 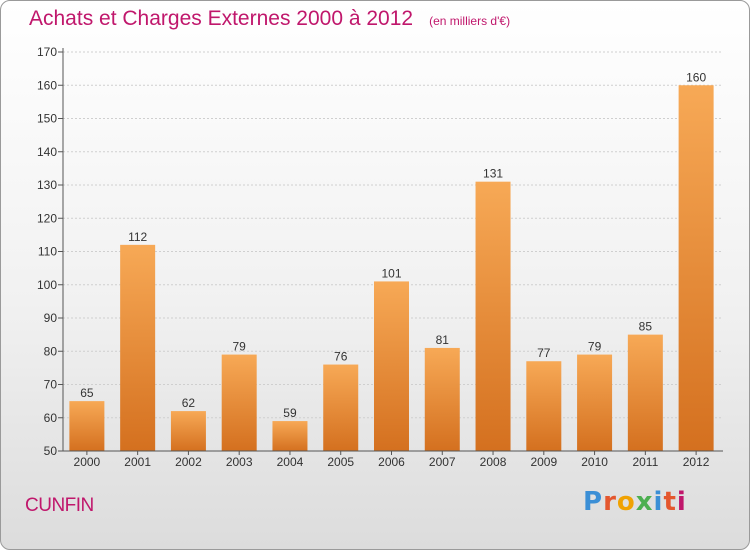 I want to click on bar-value-label: 65, so click(x=87, y=393).